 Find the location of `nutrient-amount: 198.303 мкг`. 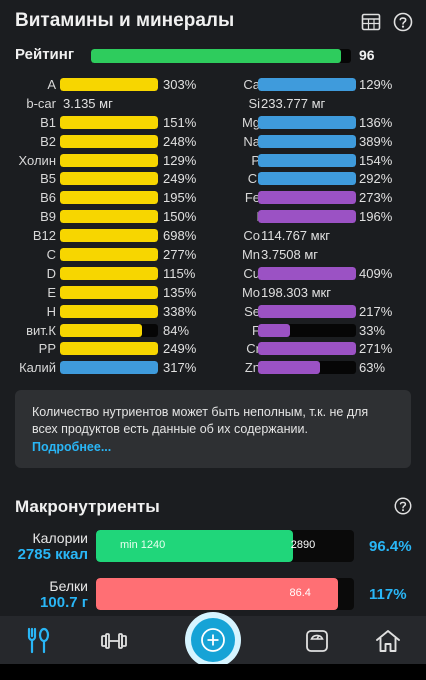

nutrient-amount: 198.303 мкг is located at coordinates (296, 292).